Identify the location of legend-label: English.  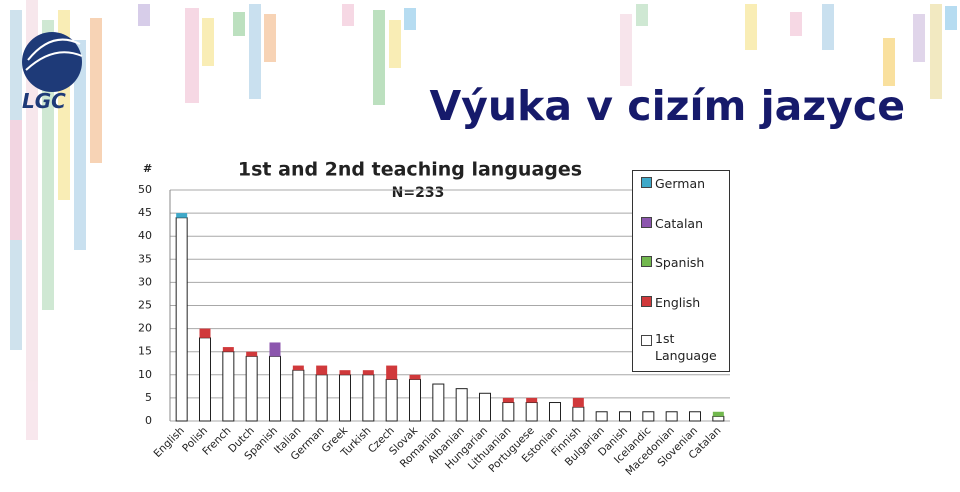
(678, 302).